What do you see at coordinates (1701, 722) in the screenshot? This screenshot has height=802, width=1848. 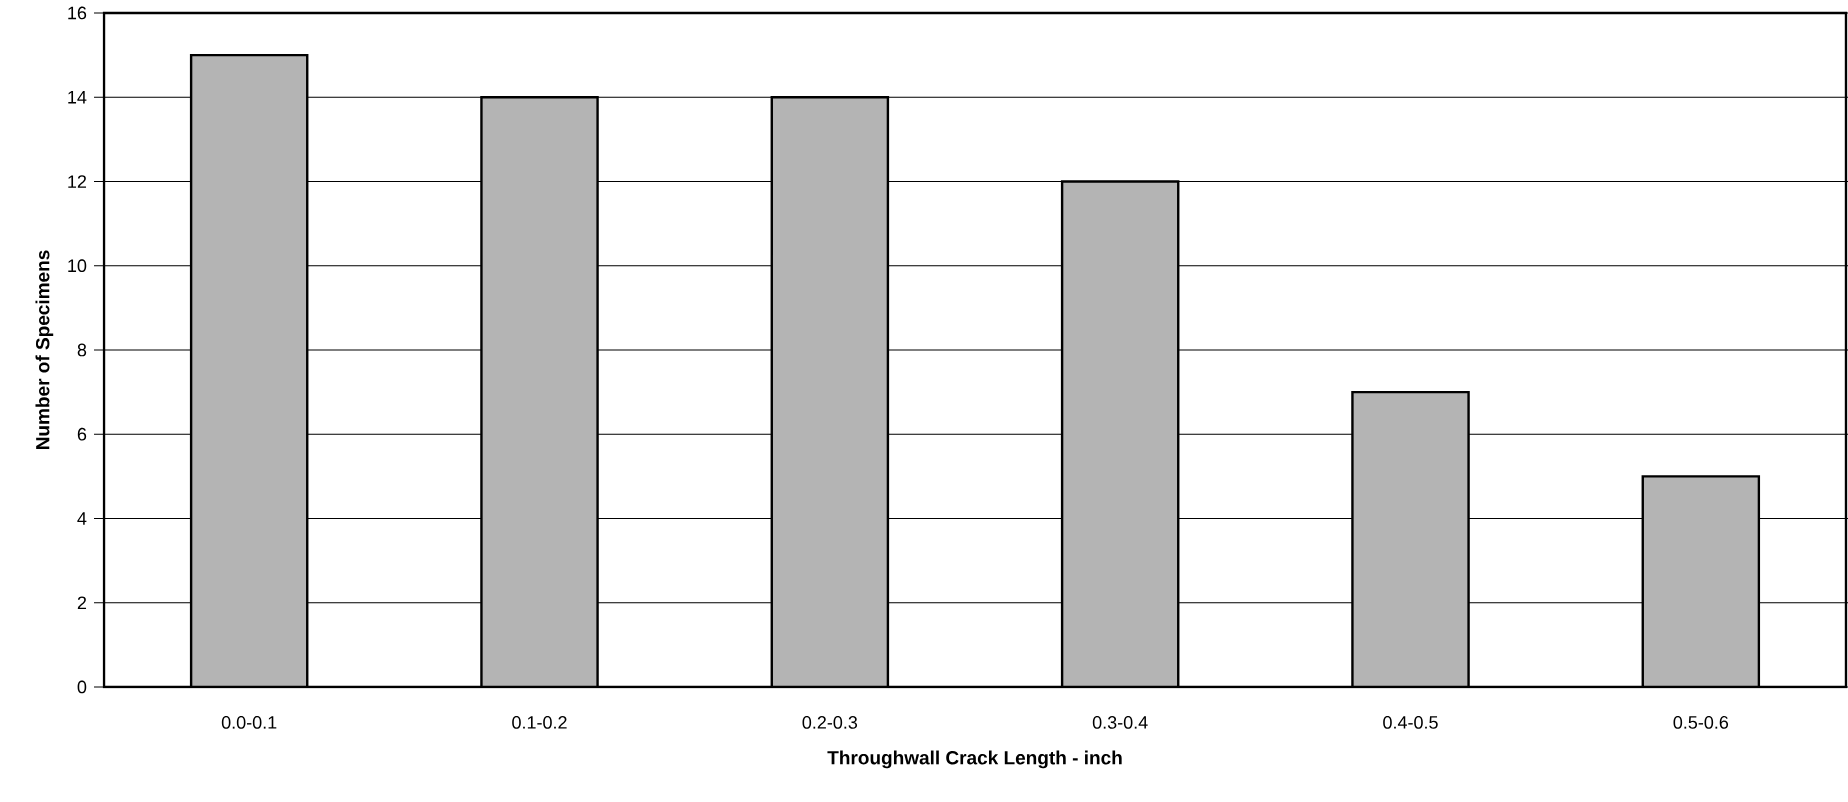 I see `x-tick-label: 0.5-0.6` at bounding box center [1701, 722].